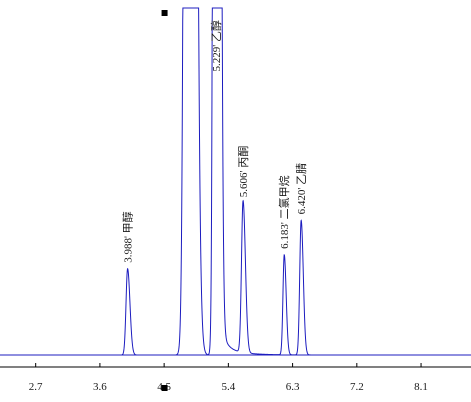 Image resolution: width=471 pixels, height=402 pixels. What do you see at coordinates (243, 171) in the screenshot?
I see `peak-label: 5.606' 丙酮` at bounding box center [243, 171].